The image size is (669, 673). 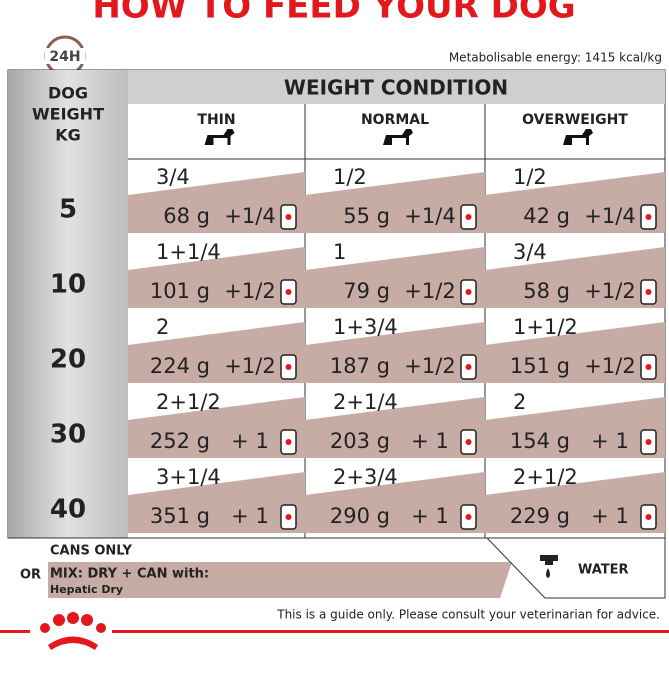 What do you see at coordinates (546, 216) in the screenshot?
I see `dry-amount: 42 g` at bounding box center [546, 216].